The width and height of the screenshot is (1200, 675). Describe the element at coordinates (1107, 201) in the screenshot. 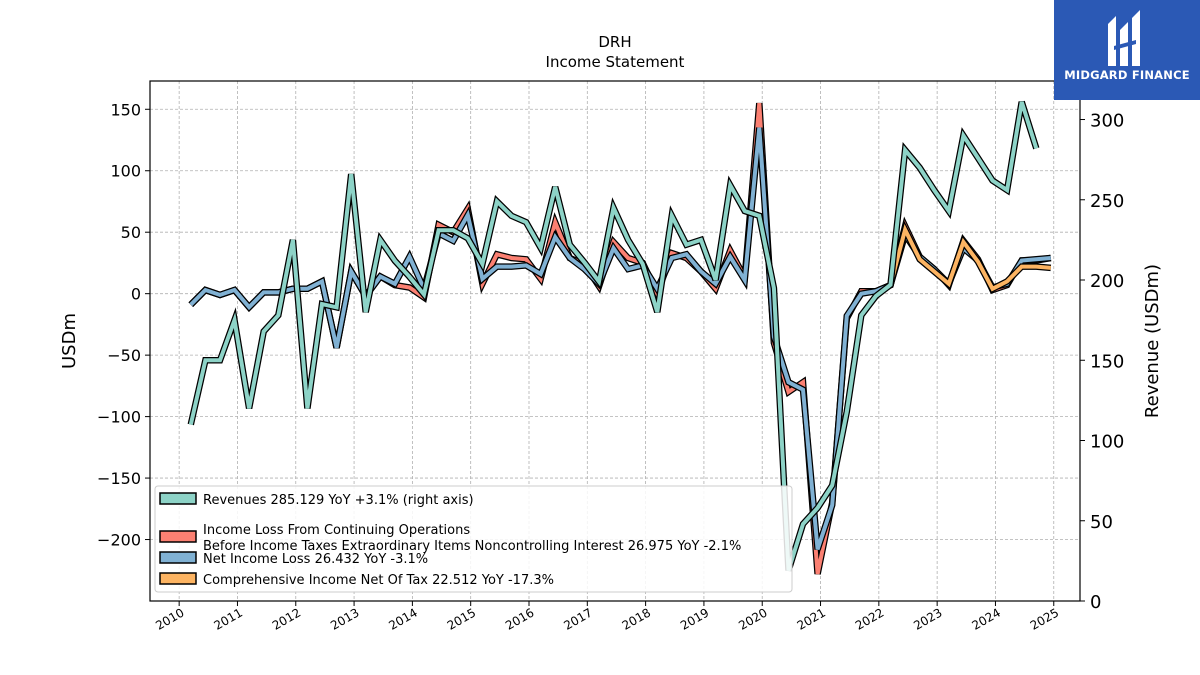

I see `y-right-tick-label: 250` at that location.